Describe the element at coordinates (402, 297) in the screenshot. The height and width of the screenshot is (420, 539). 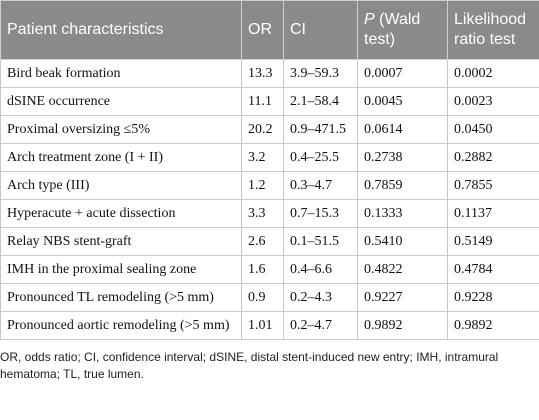
I see `table-cell: 0.9227` at that location.